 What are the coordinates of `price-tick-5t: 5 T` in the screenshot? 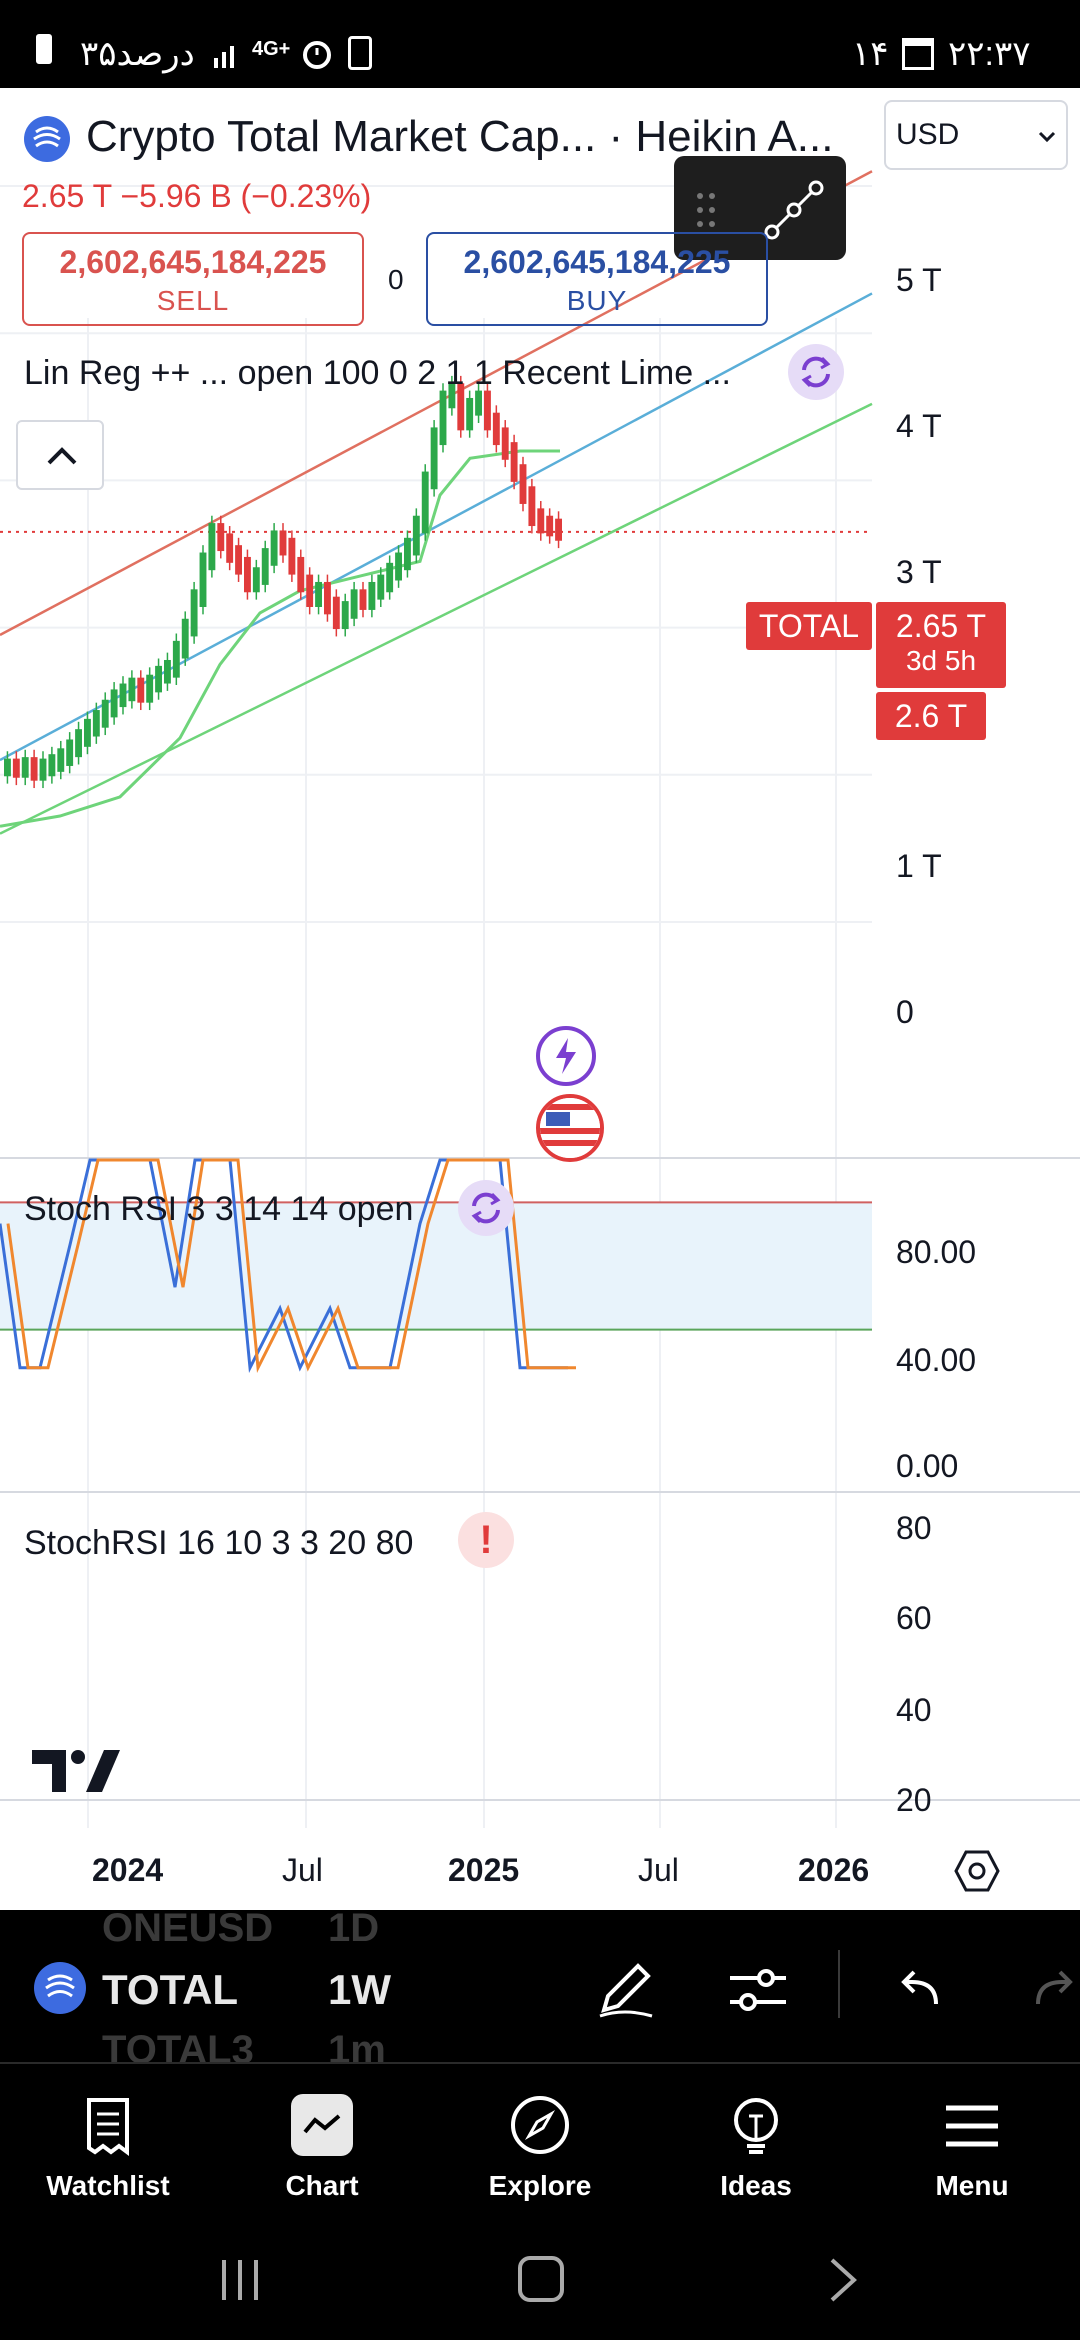 It's located at (919, 280).